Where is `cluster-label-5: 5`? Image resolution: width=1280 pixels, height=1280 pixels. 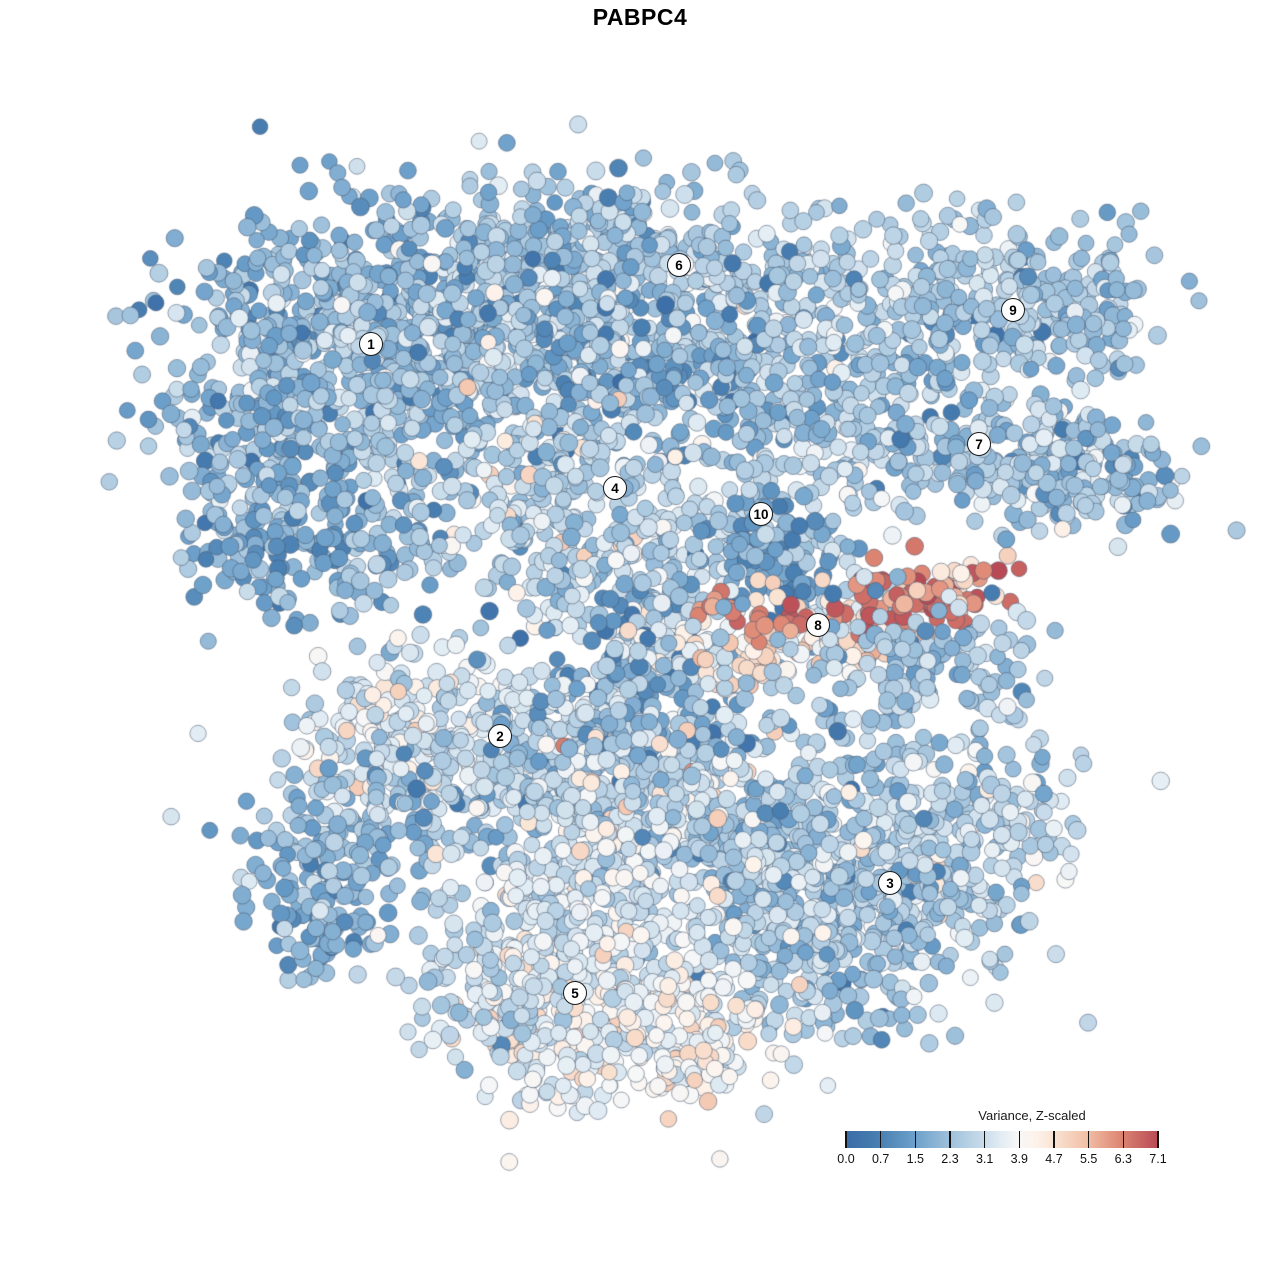 cluster-label-5: 5 is located at coordinates (575, 993).